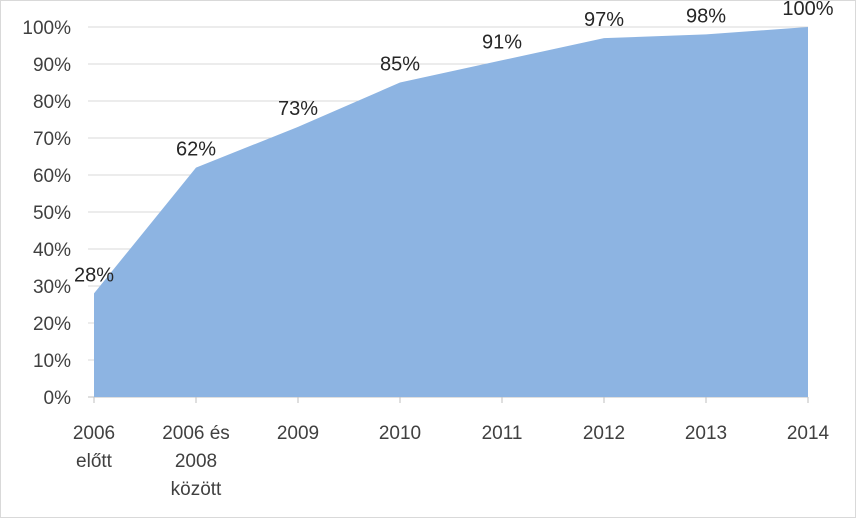 The image size is (856, 519). I want to click on data-label: 73%, so click(298, 109).